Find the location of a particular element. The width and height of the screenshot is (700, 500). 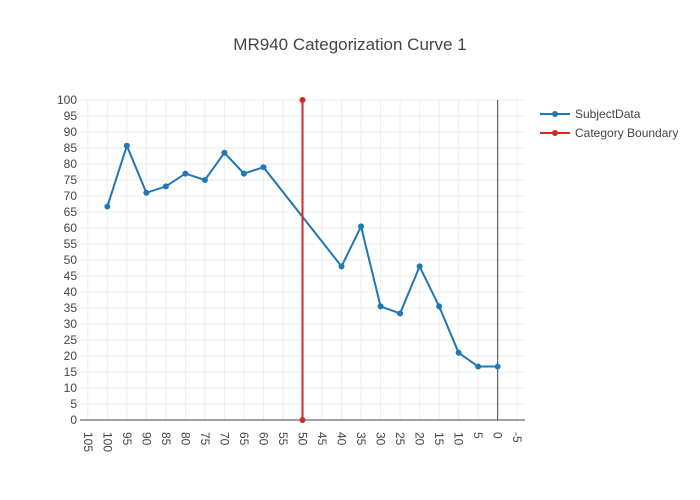

legend-label: Category Boundary is located at coordinates (626, 133).